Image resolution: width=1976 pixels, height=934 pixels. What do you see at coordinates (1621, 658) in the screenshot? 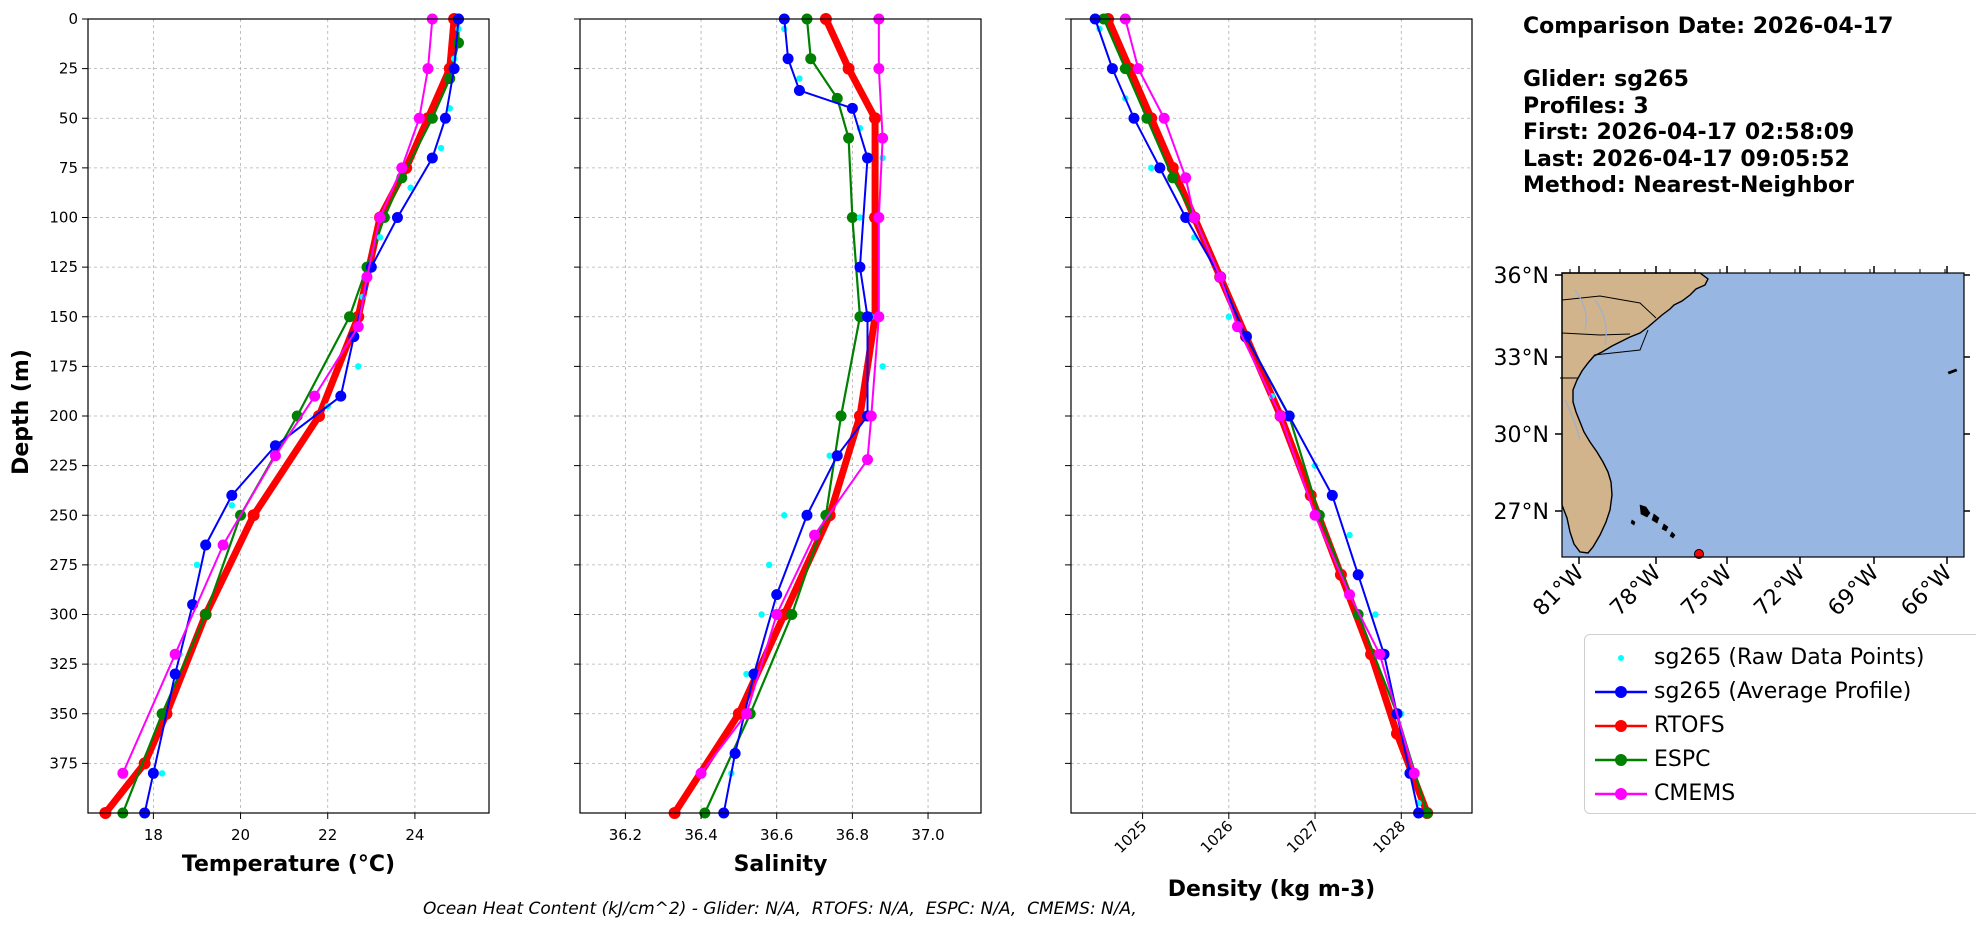
I see `legend-marker-raw` at bounding box center [1621, 658].